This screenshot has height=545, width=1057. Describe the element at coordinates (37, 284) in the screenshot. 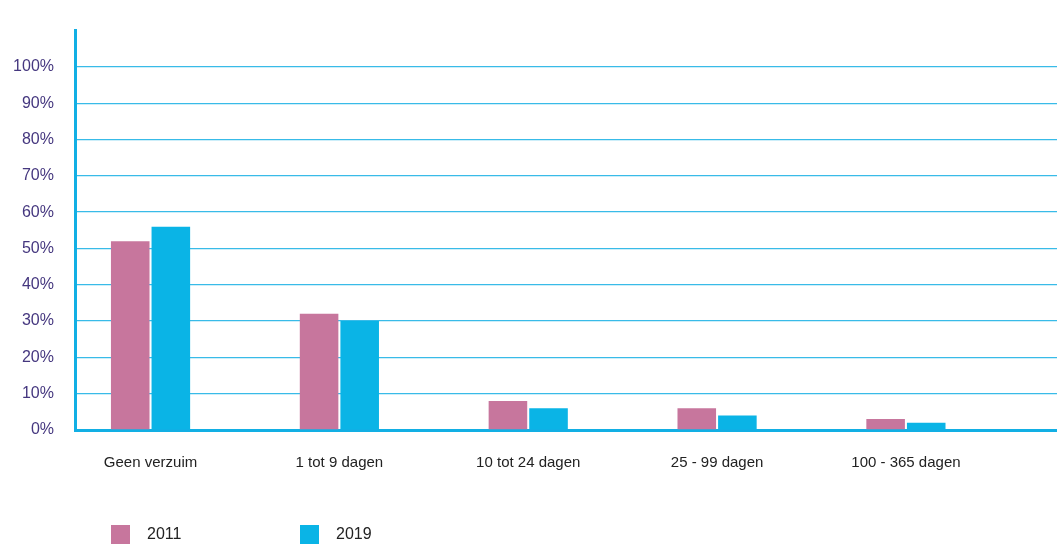

I see `y-tick-label: 40%` at that location.